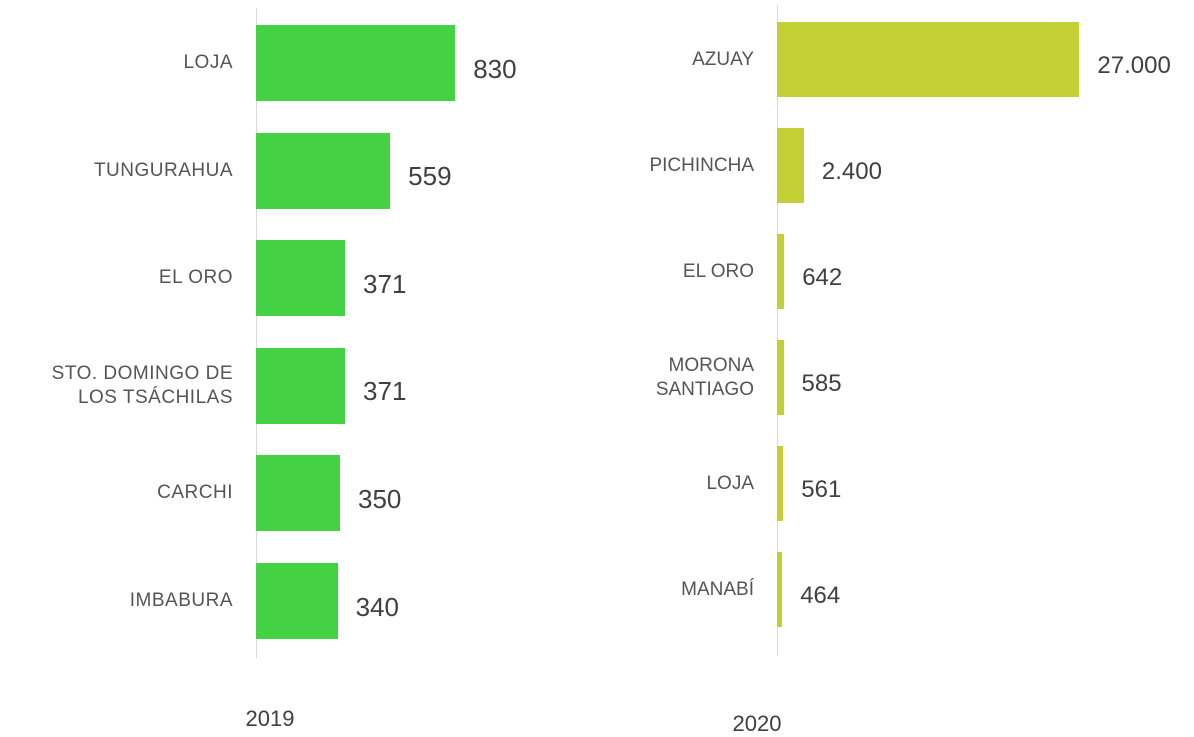  I want to click on value-label: 585, so click(821, 383).